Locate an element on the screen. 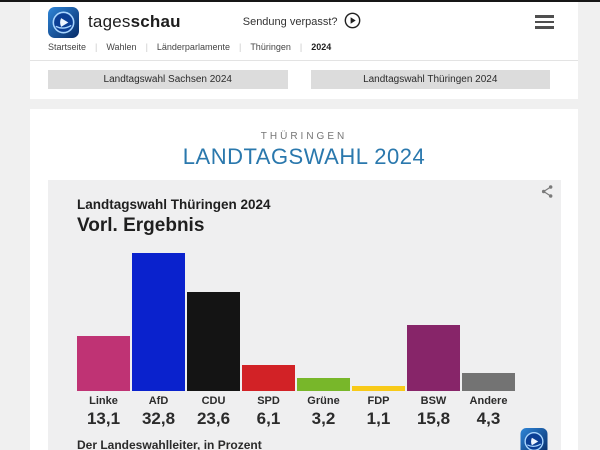 The height and width of the screenshot is (450, 600). logo-row: tagesschau Sendung verpasst? is located at coordinates (304, 22).